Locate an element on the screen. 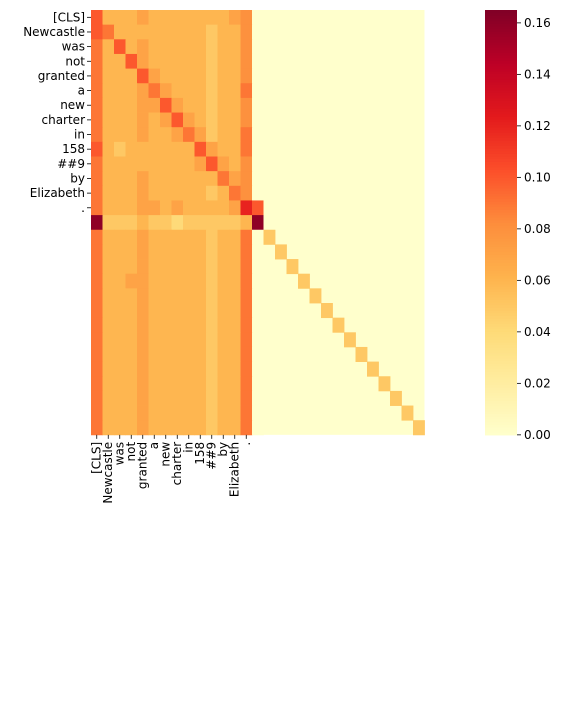 This screenshot has height=717, width=567. column-tick-label: new is located at coordinates (166, 454).